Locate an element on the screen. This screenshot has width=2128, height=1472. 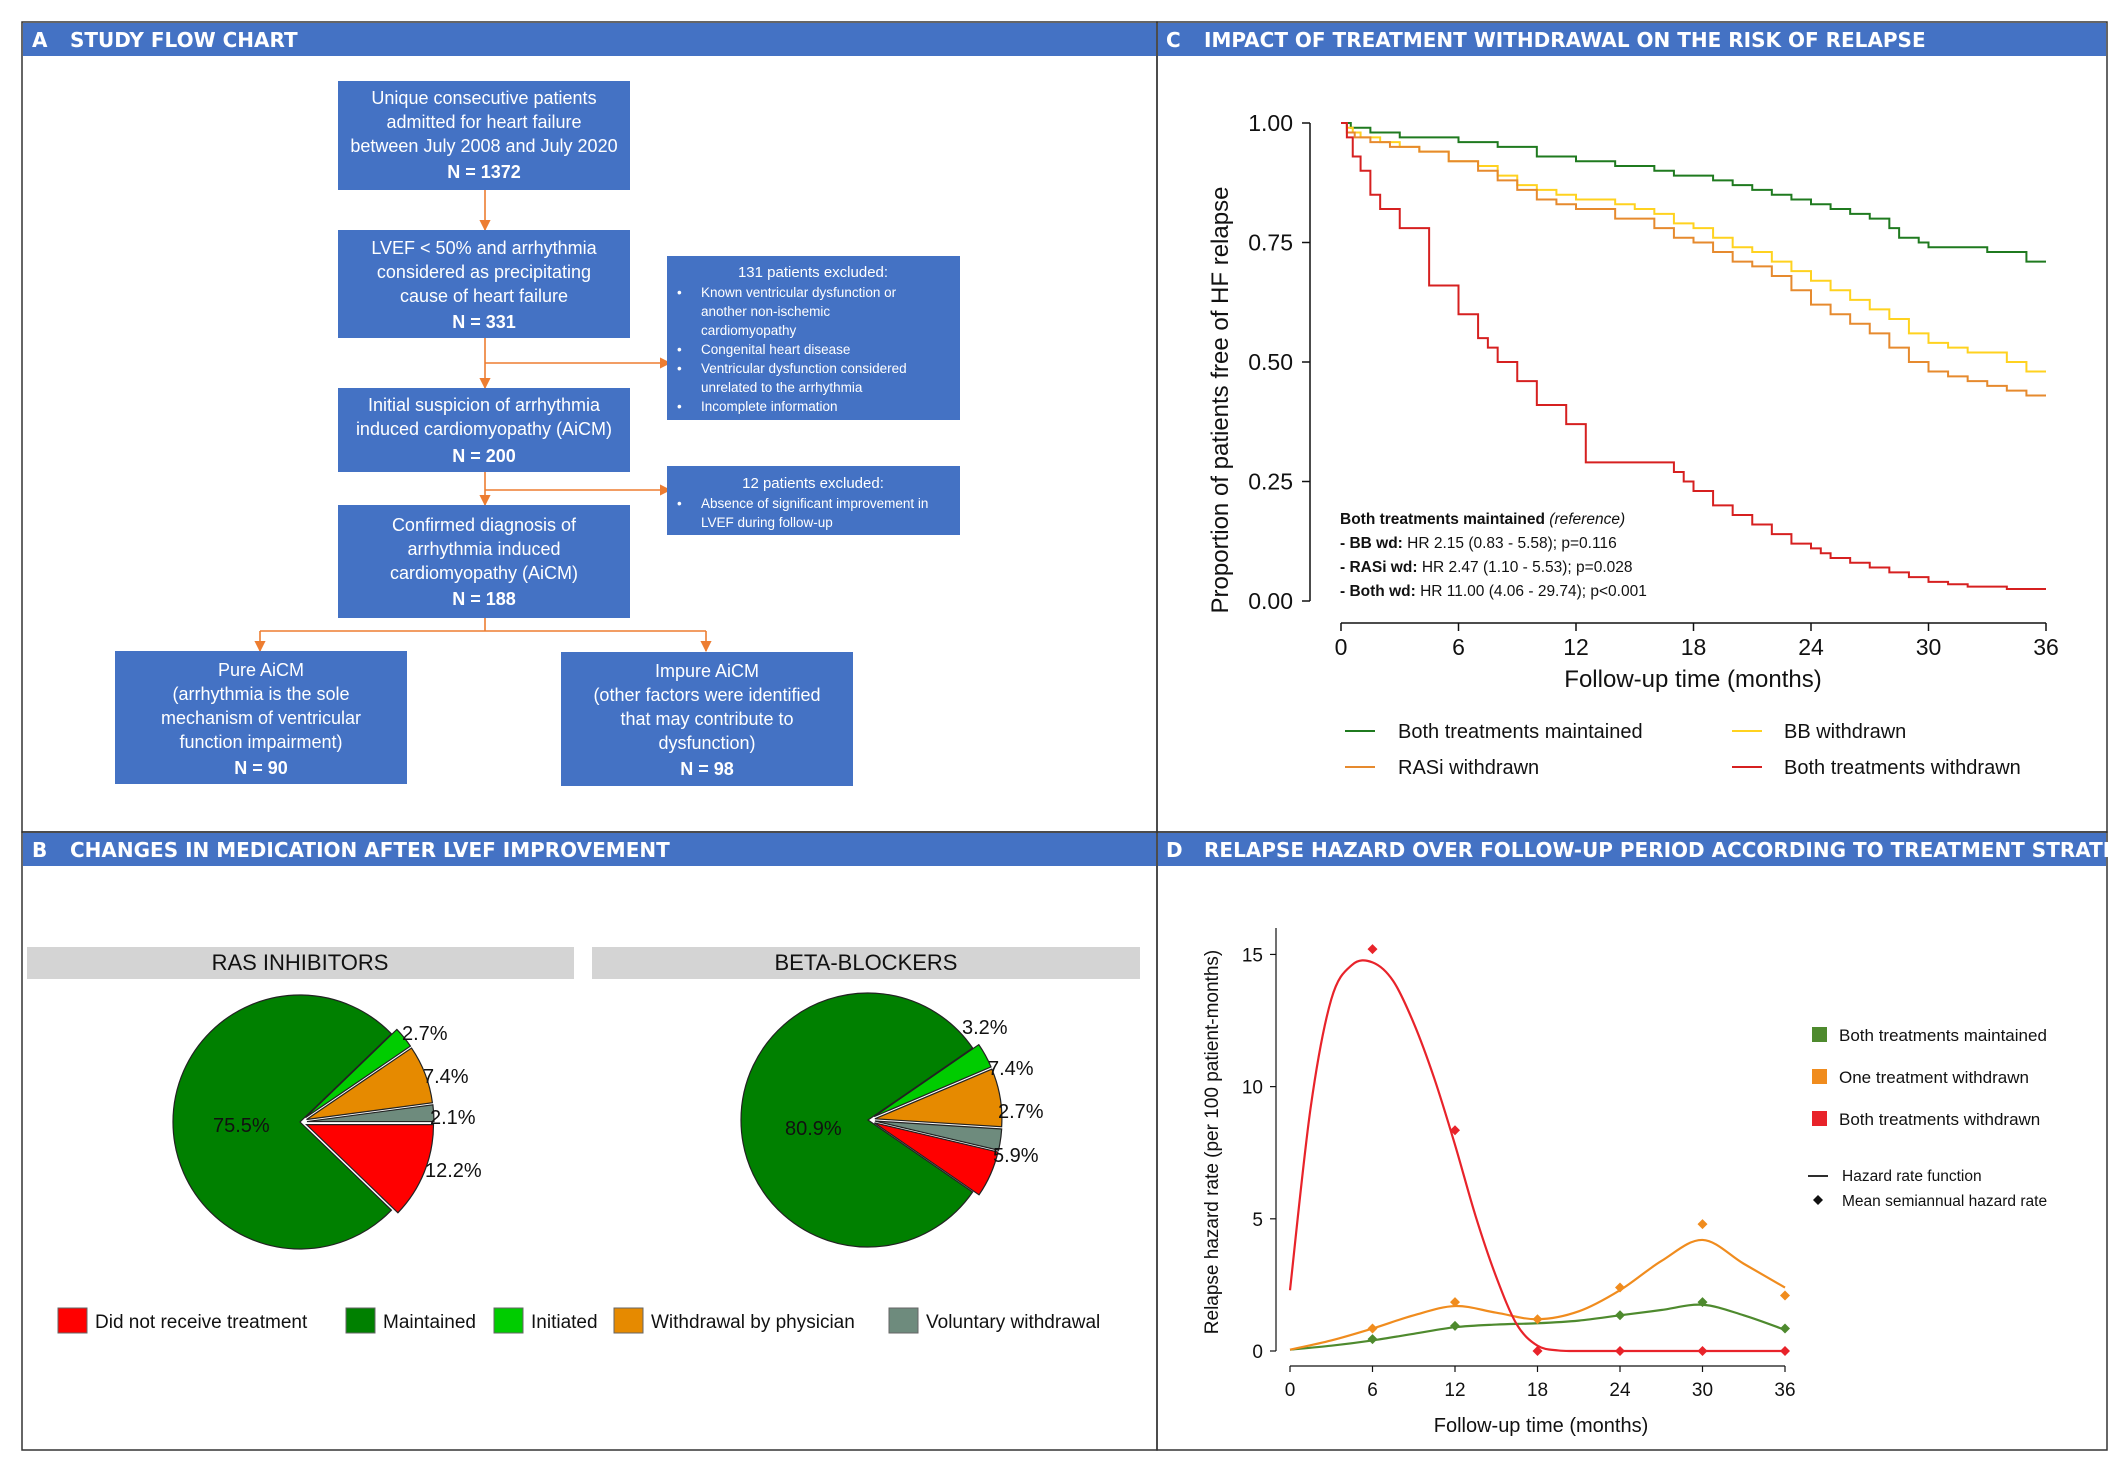
excl1-item: Known ventricular dysfunction or is located at coordinates (799, 292).